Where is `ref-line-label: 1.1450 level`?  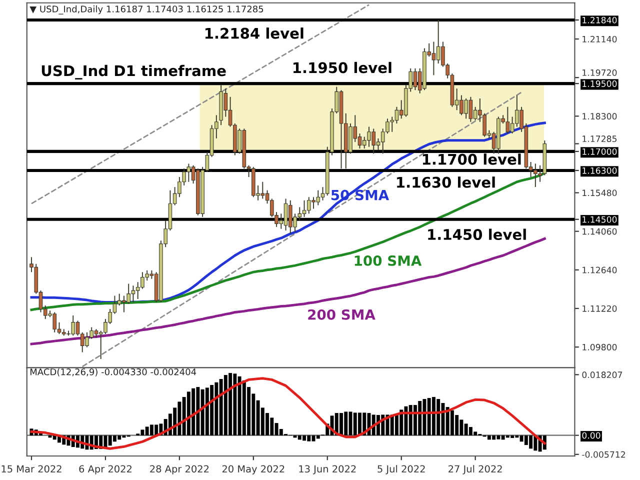 ref-line-label: 1.1450 level is located at coordinates (477, 234).